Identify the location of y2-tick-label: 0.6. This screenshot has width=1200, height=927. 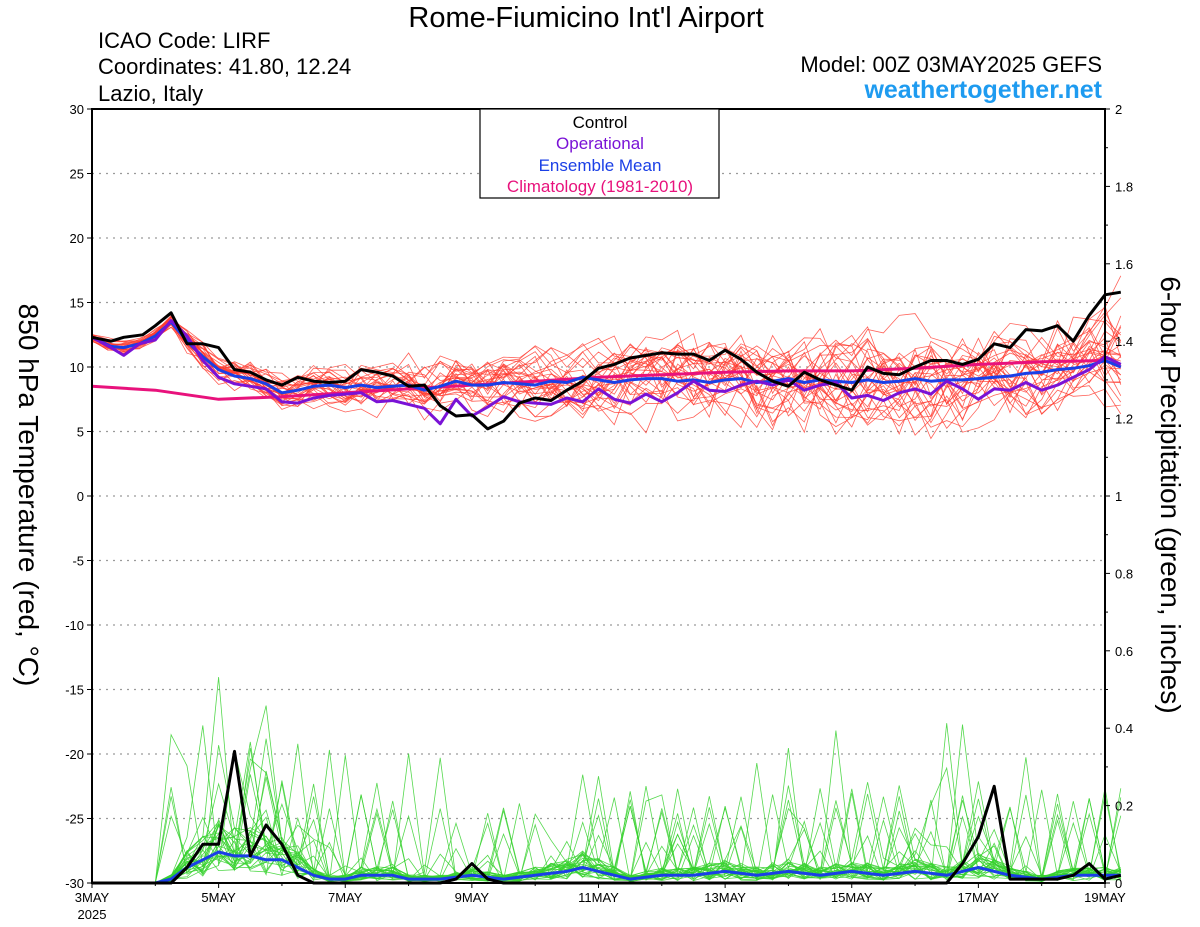
(1124, 651).